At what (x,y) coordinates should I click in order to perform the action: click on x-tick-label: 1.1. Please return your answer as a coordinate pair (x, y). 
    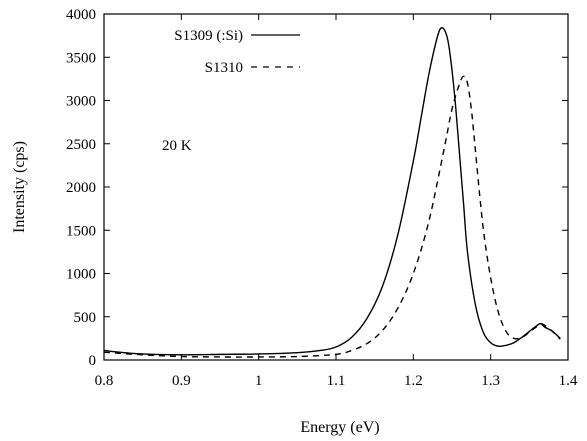
    Looking at the image, I should click on (336, 381).